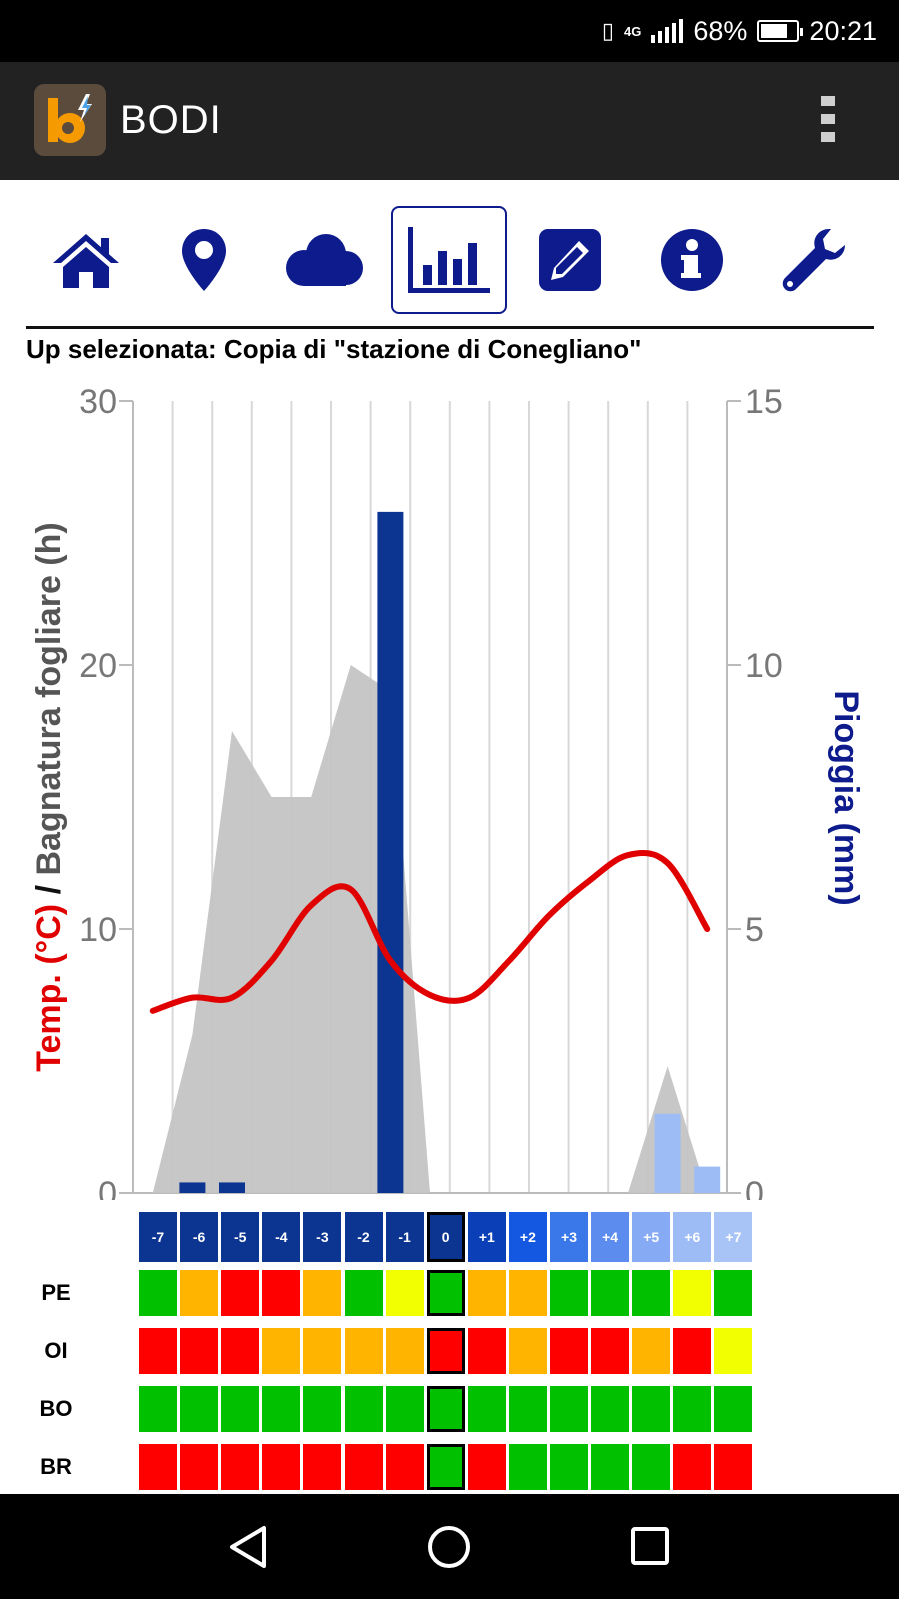 The width and height of the screenshot is (899, 1599). Describe the element at coordinates (322, 260) in the screenshot. I see `weather-tab` at that location.